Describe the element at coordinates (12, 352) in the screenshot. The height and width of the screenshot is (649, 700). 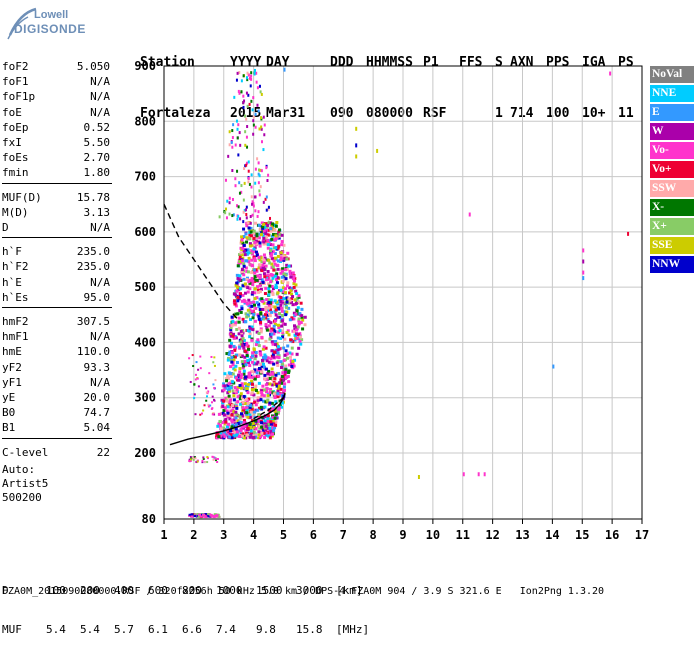
I see `param-name: hmE` at that location.